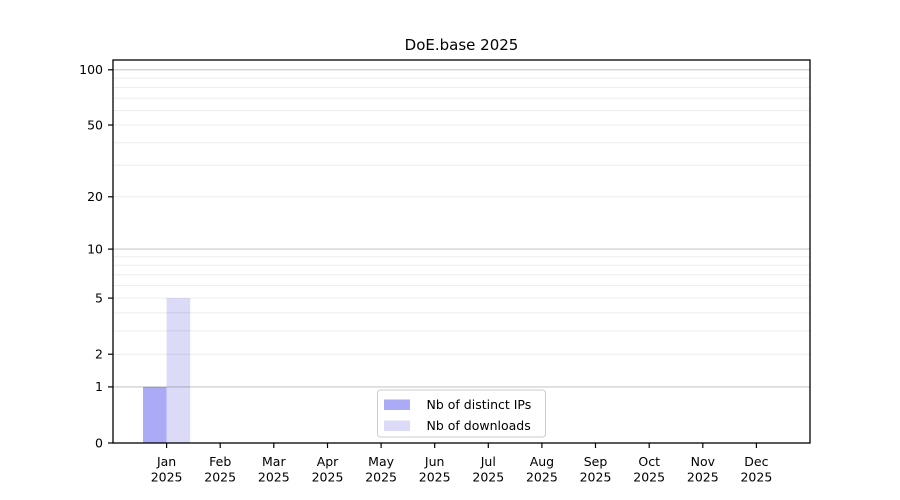 The width and height of the screenshot is (900, 500). What do you see at coordinates (756, 461) in the screenshot?
I see `x-tick-label-month: Dec` at bounding box center [756, 461].